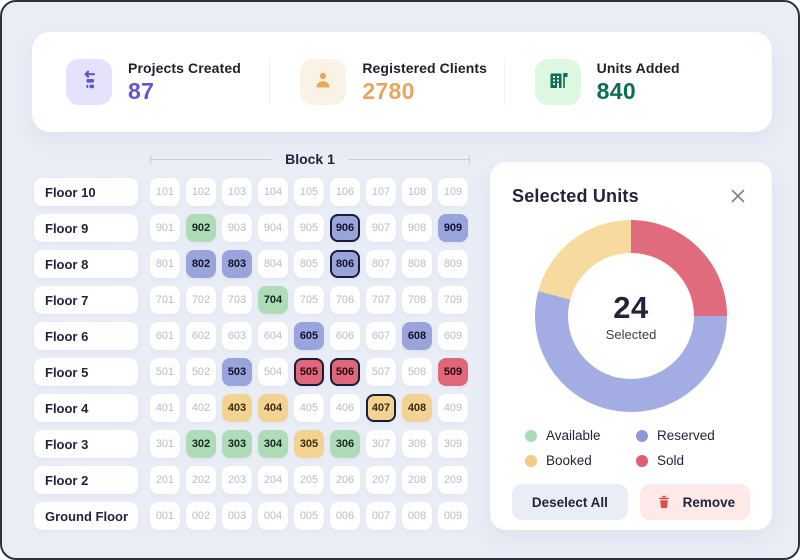  What do you see at coordinates (165, 228) in the screenshot?
I see `unit-chip-901: 901` at bounding box center [165, 228].